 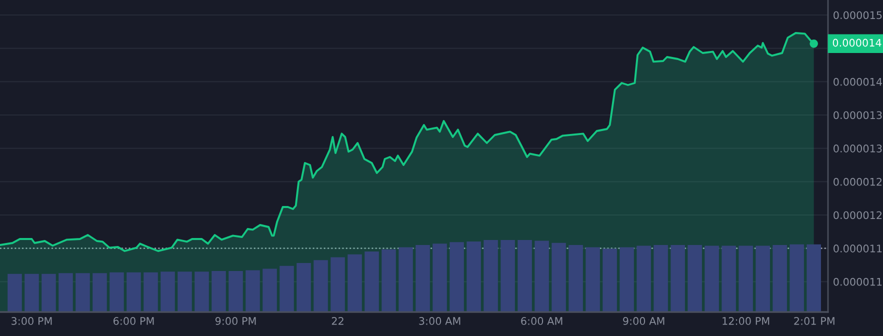 I want to click on x-tick-label: 9:00 AM, so click(x=643, y=321).